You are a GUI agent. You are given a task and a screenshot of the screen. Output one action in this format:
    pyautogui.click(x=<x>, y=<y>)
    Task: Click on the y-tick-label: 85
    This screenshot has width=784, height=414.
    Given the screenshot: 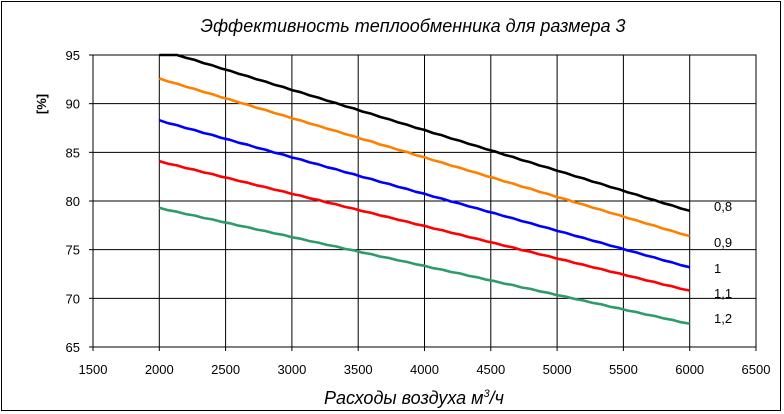 What is the action you would take?
    pyautogui.click(x=73, y=152)
    